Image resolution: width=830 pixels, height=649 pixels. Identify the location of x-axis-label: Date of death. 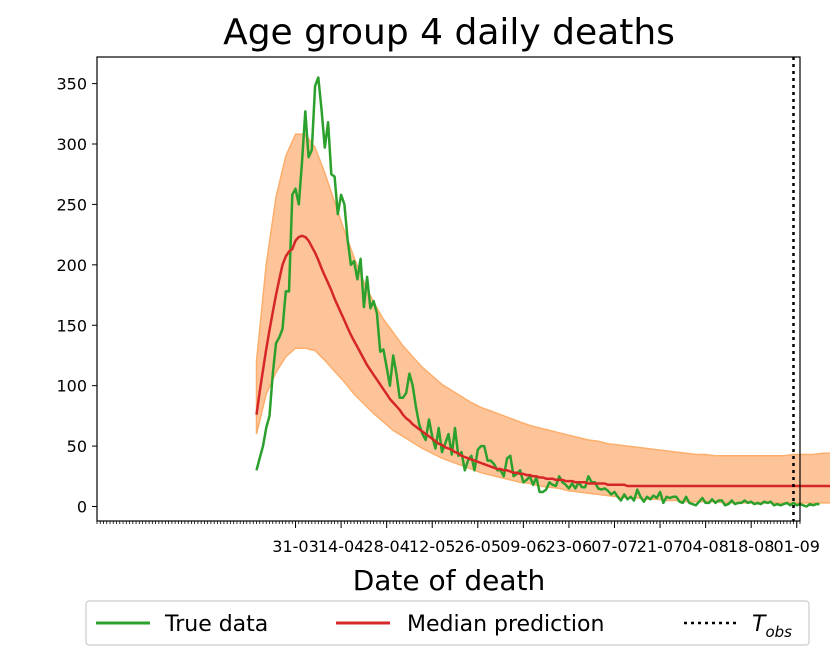
(449, 580).